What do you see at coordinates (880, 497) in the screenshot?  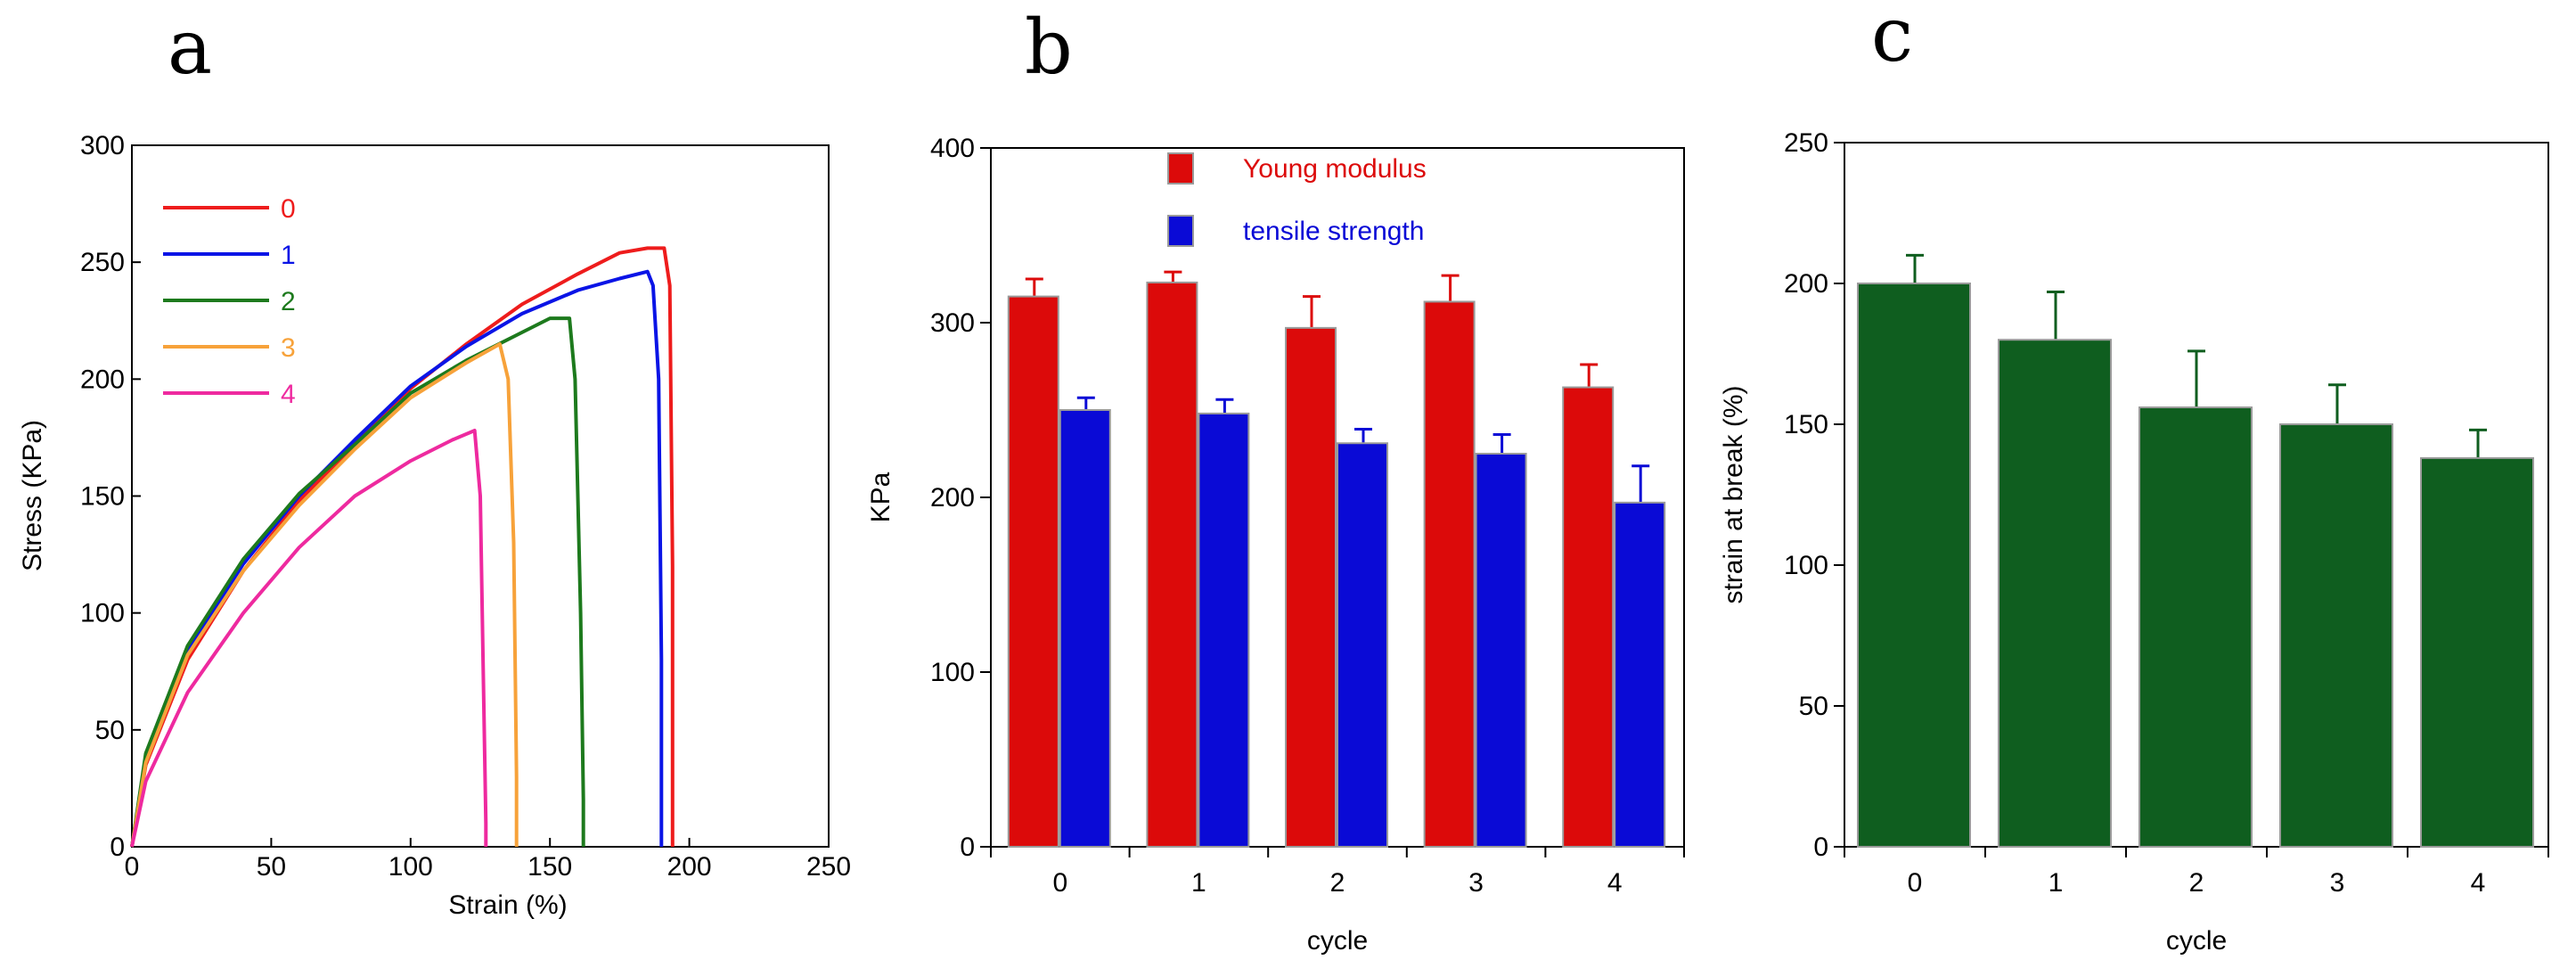 I see `y-axis-title: KPa` at bounding box center [880, 497].